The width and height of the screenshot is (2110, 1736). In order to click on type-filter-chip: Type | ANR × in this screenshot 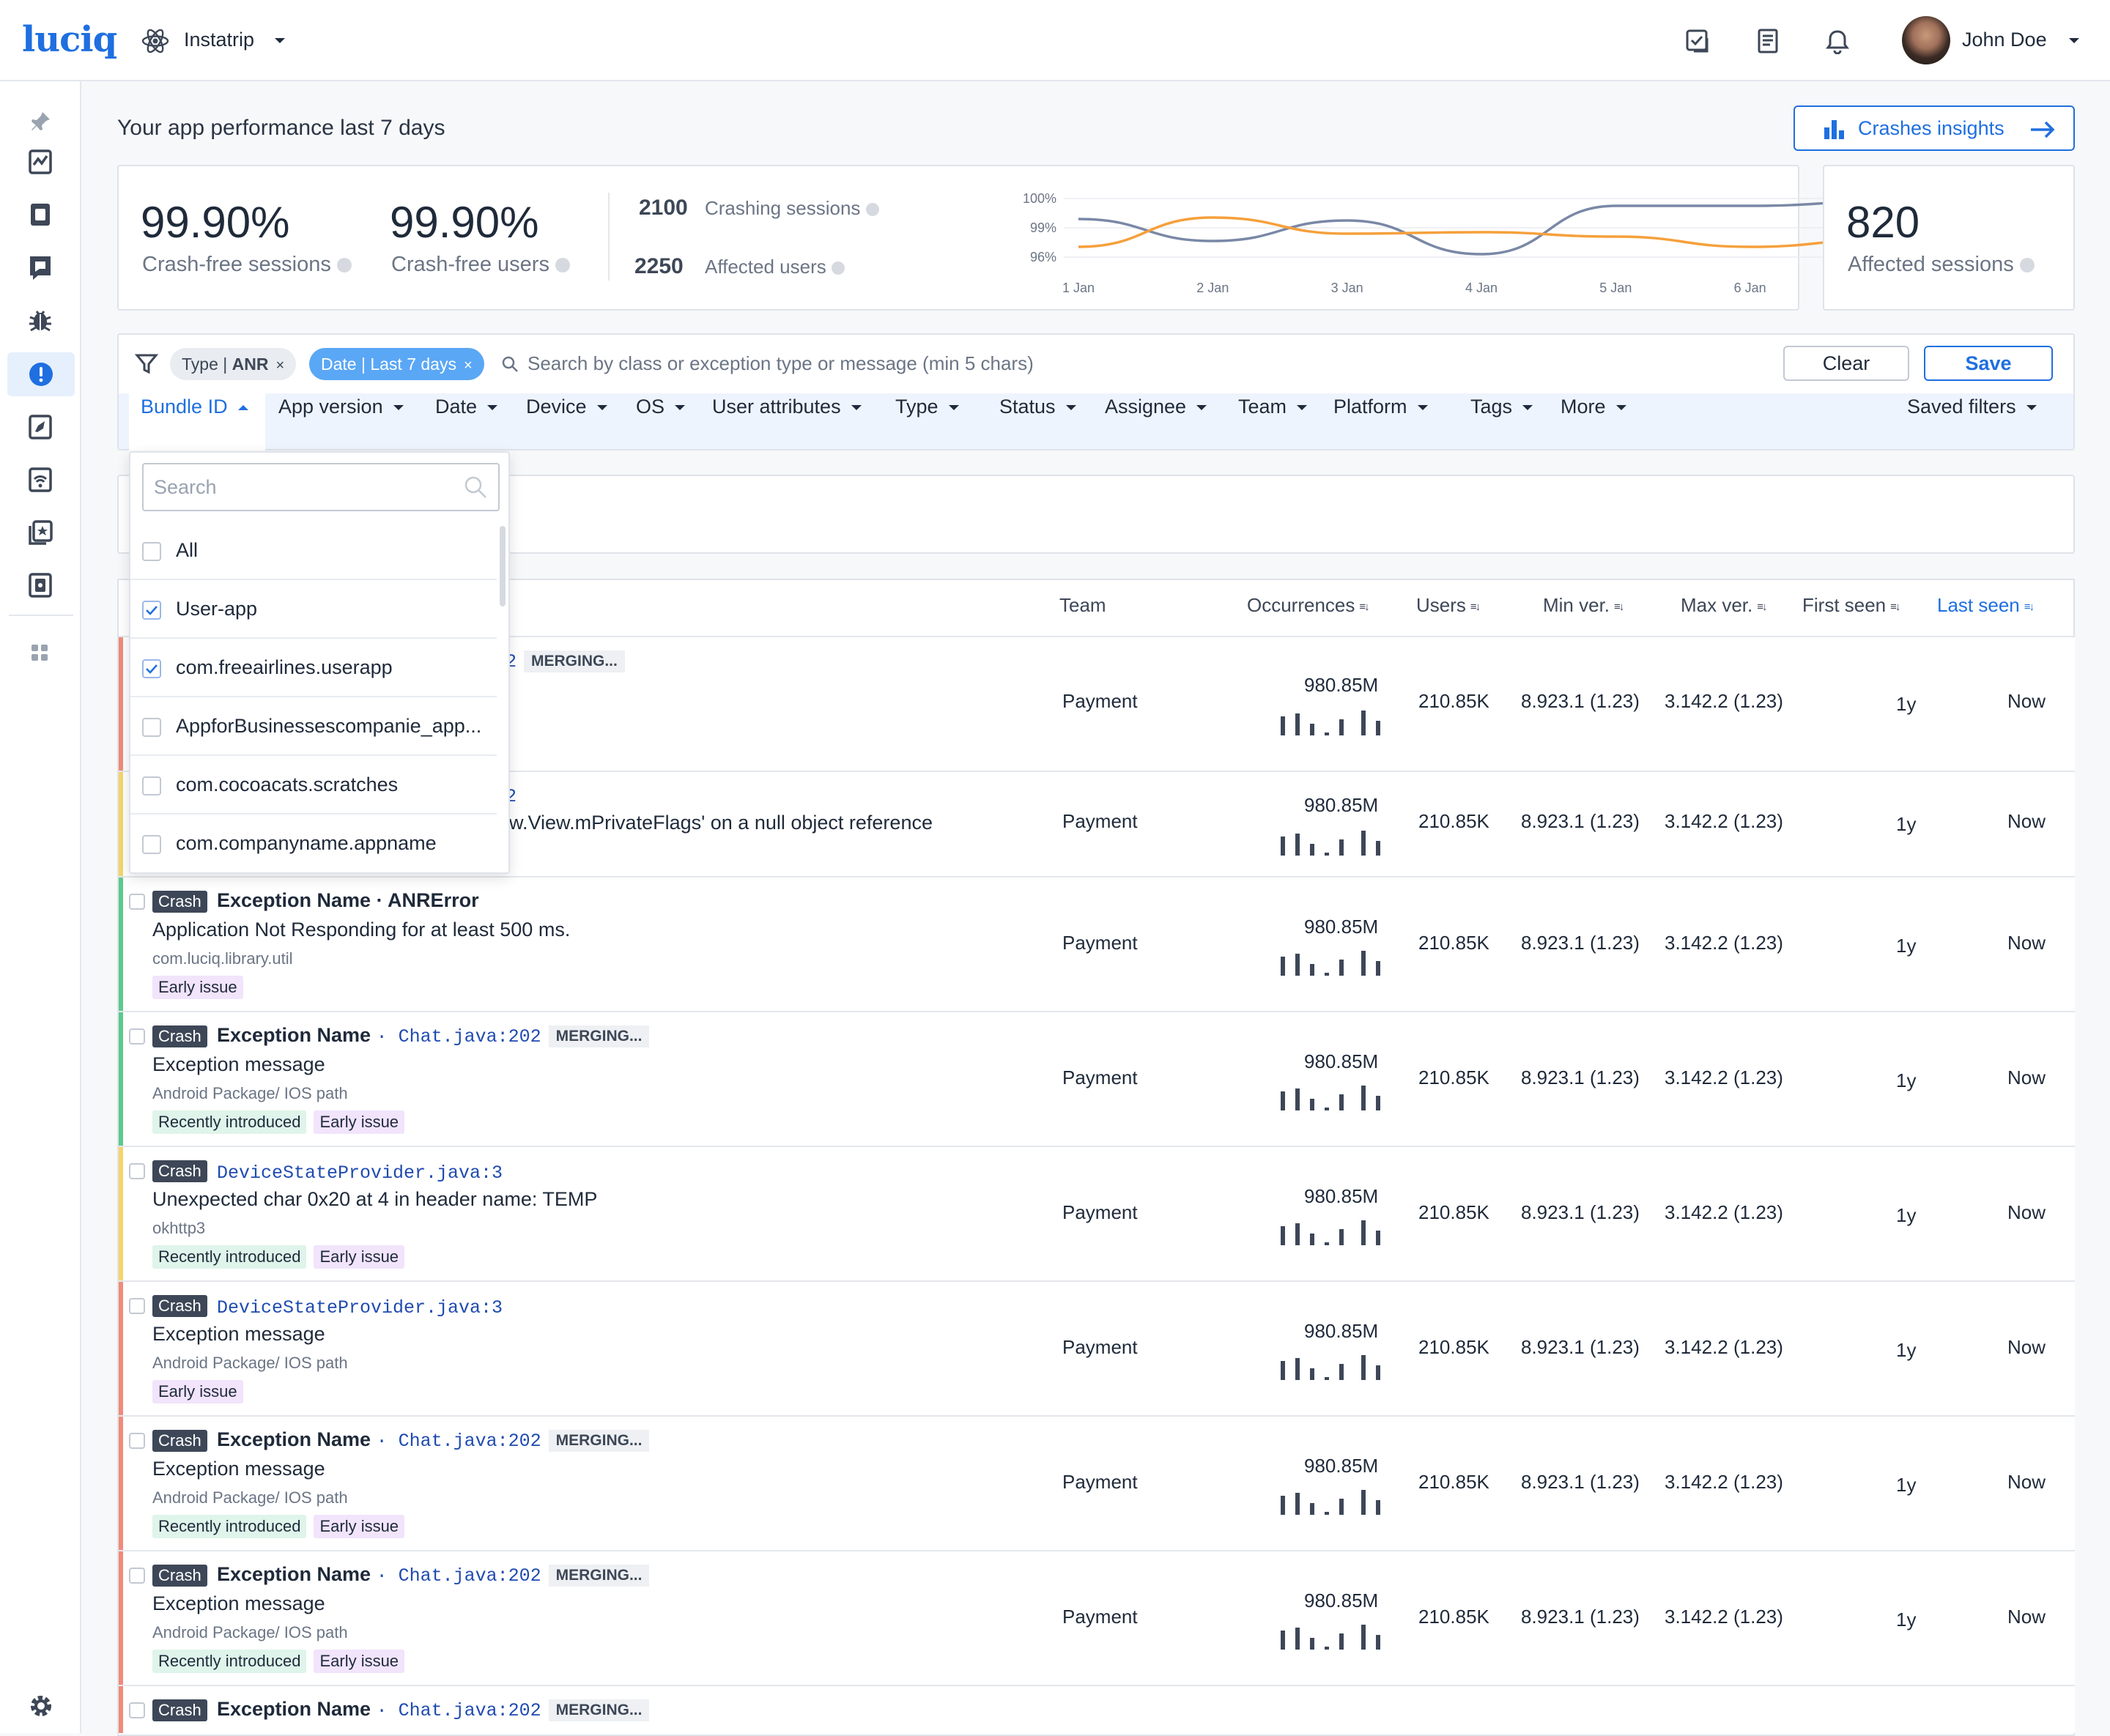, I will do `click(234, 364)`.